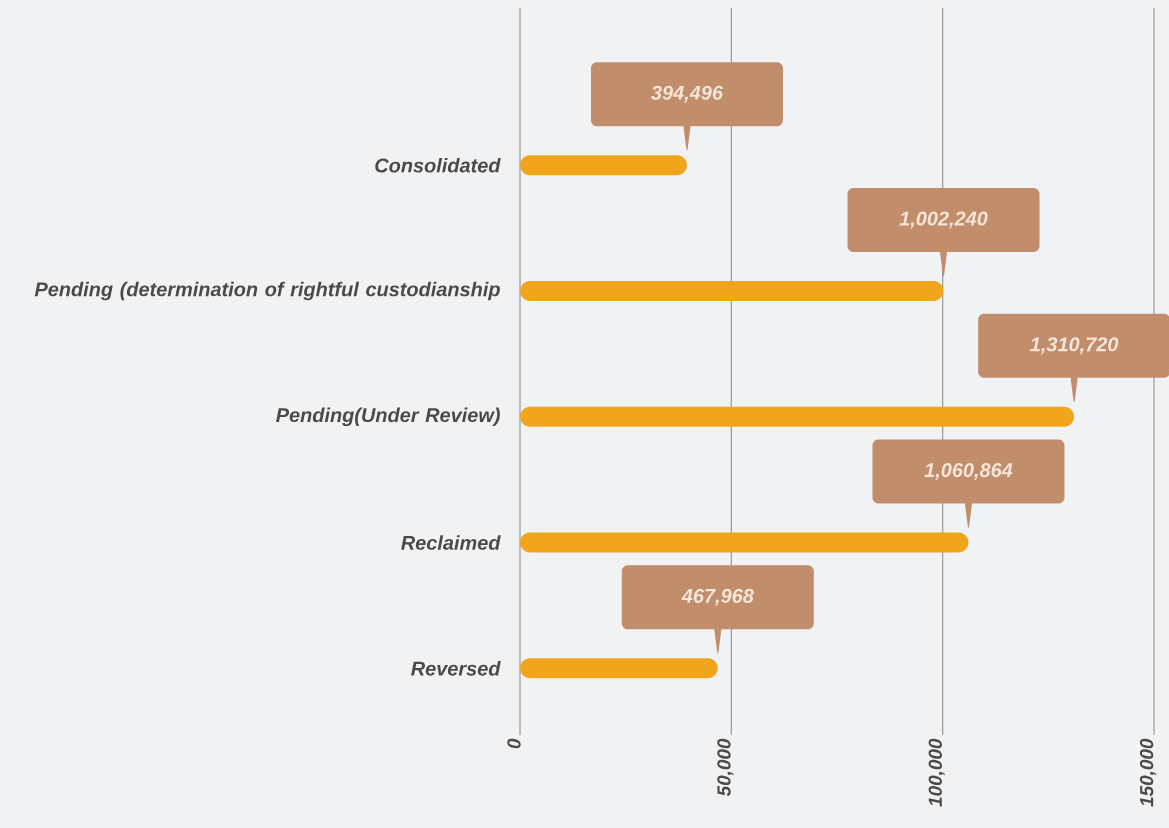  I want to click on y-tick-label: Pending(Under Review), so click(388, 417).